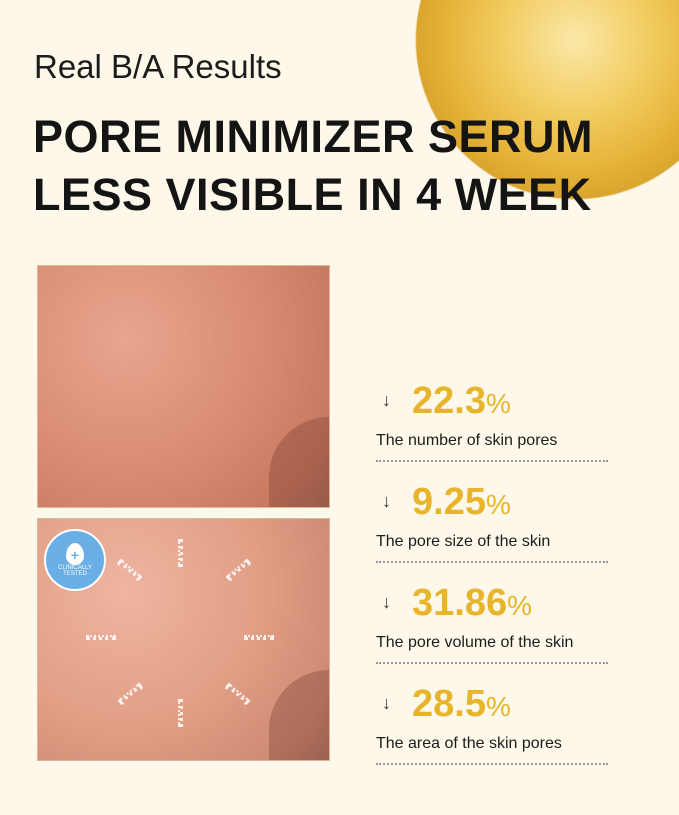 The height and width of the screenshot is (815, 679). What do you see at coordinates (463, 541) in the screenshot?
I see `stat-label: The pore size of the skin` at bounding box center [463, 541].